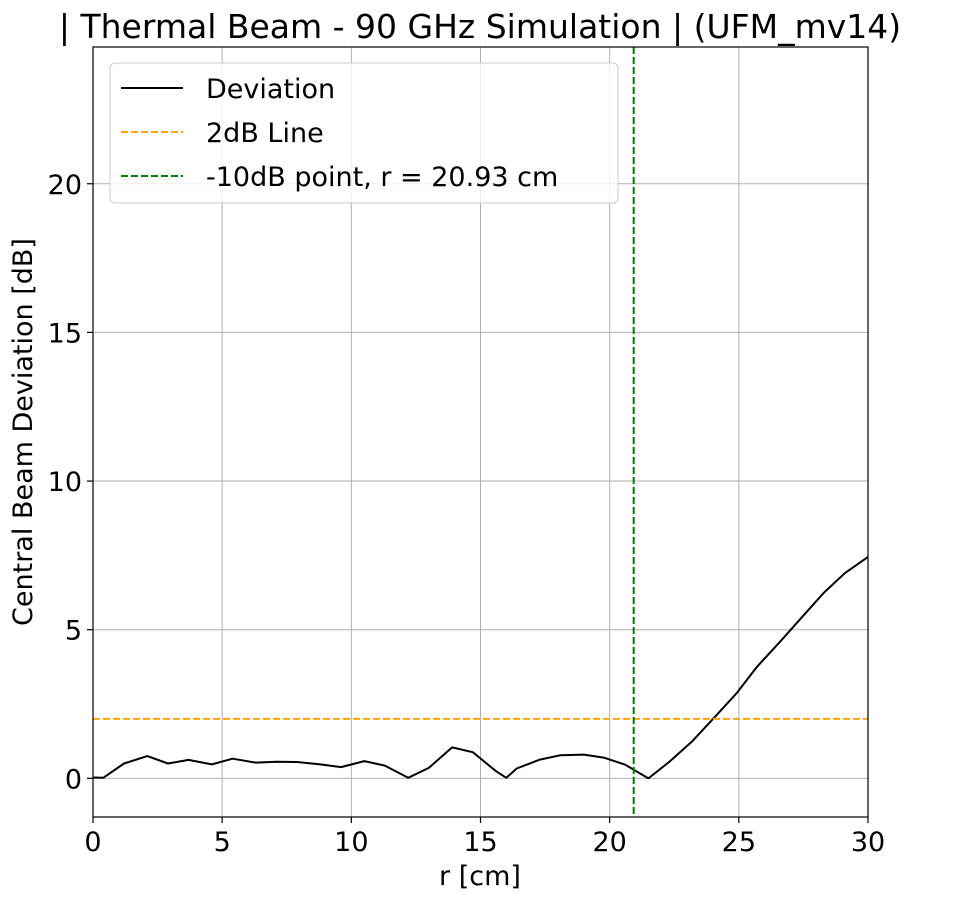  Describe the element at coordinates (65, 482) in the screenshot. I see `y-tick-label: 10` at that location.